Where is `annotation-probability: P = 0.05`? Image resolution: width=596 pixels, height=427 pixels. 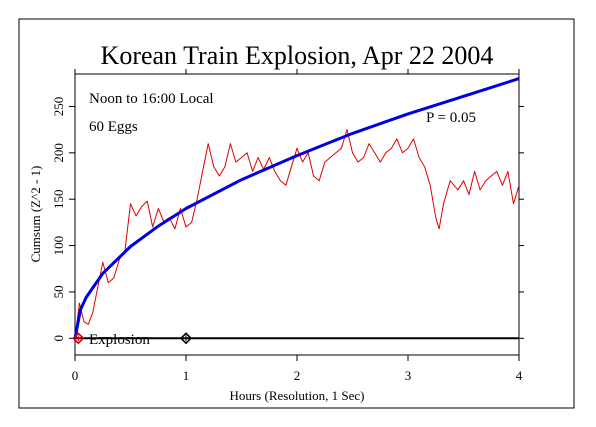
annotation-probability: P = 0.05 is located at coordinates (451, 118).